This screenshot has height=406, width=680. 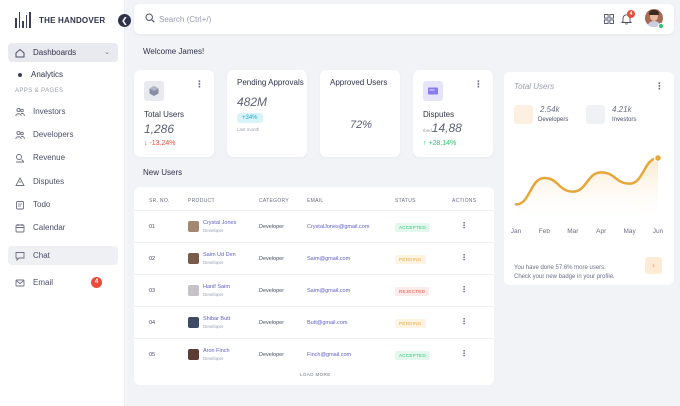 What do you see at coordinates (534, 86) in the screenshot?
I see `chart-card-title: Total Users` at bounding box center [534, 86].